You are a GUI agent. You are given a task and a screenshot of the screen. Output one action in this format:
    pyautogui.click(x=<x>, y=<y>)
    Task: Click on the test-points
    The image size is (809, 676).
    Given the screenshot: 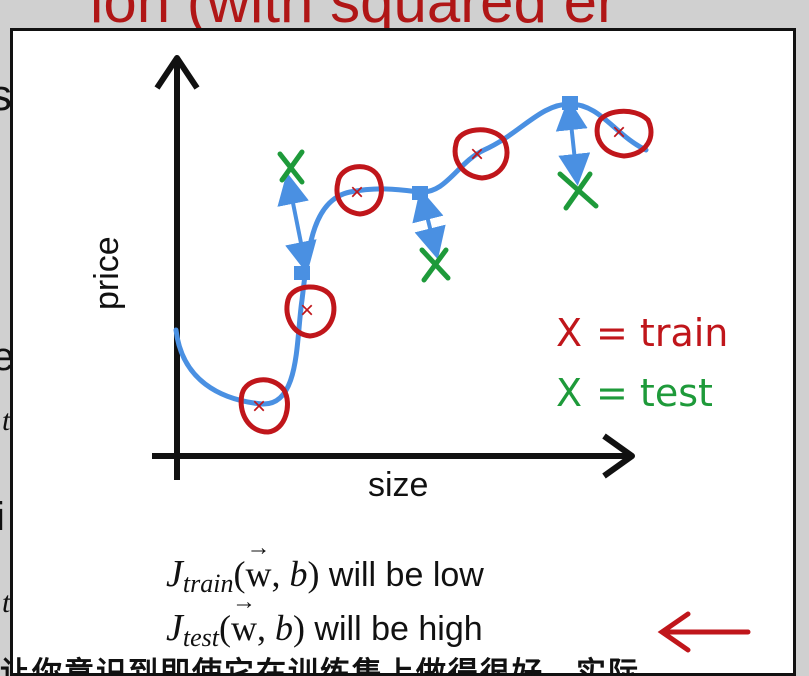 What is the action you would take?
    pyautogui.click(x=438, y=216)
    